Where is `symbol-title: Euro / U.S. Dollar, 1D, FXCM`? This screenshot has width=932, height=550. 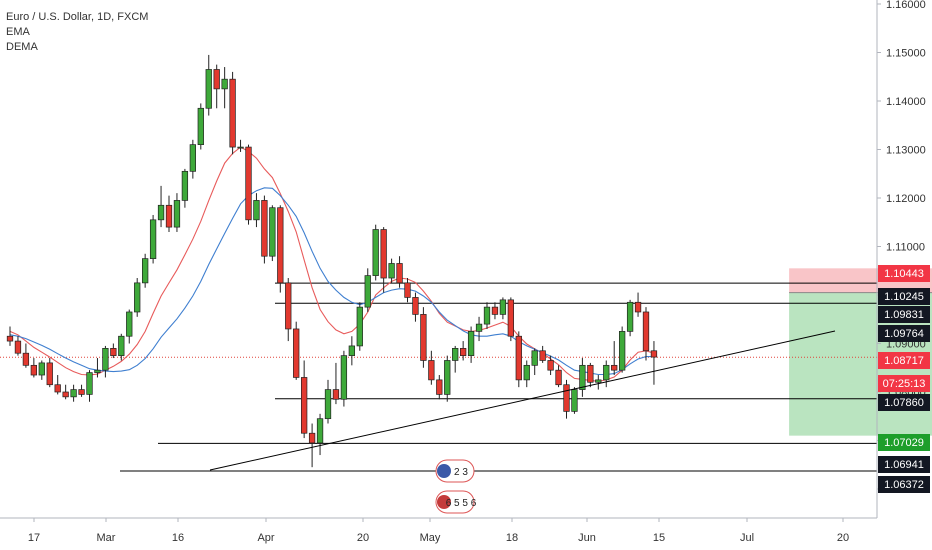 symbol-title: Euro / U.S. Dollar, 1D, FXCM is located at coordinates (77, 17).